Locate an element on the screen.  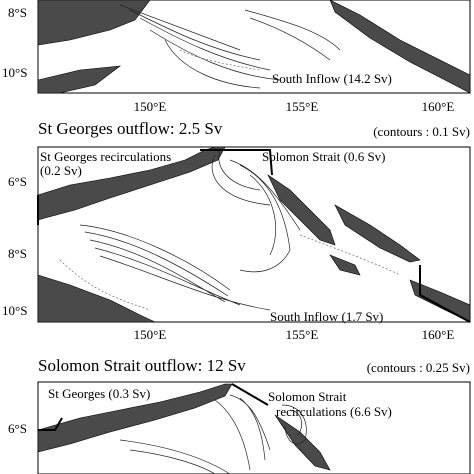
annotation: recirculations (6.6 Sv) is located at coordinates (334, 411).